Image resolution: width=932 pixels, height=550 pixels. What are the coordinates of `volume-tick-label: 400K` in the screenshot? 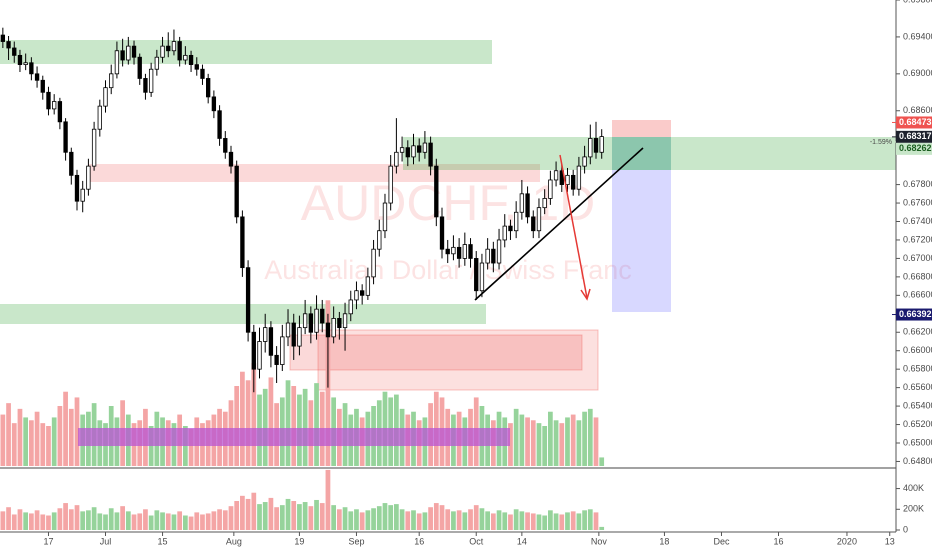 It's located at (913, 488).